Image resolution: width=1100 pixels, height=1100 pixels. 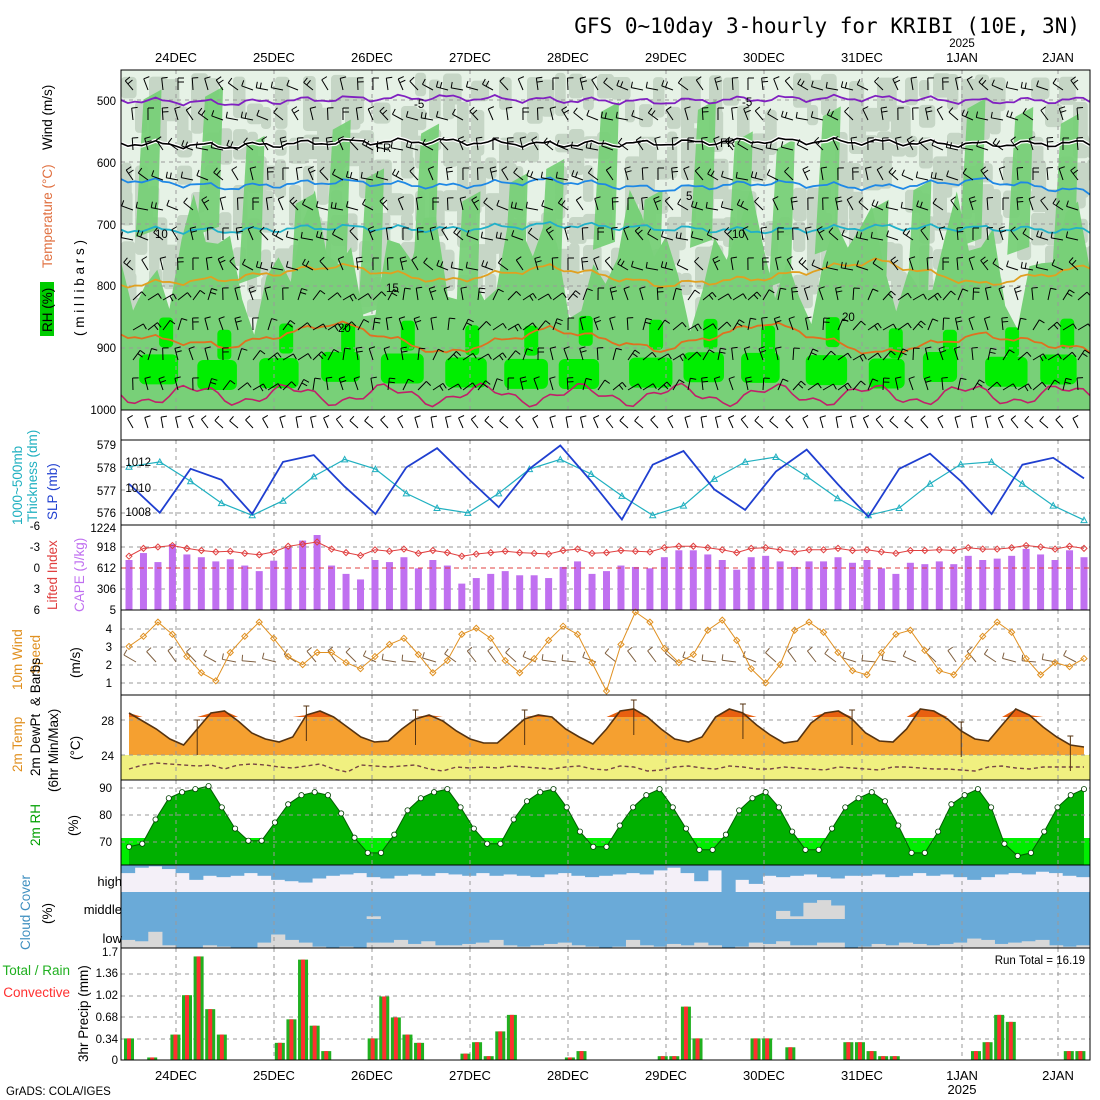 What do you see at coordinates (155, 819) in the screenshot?
I see `rh-point` at bounding box center [155, 819].